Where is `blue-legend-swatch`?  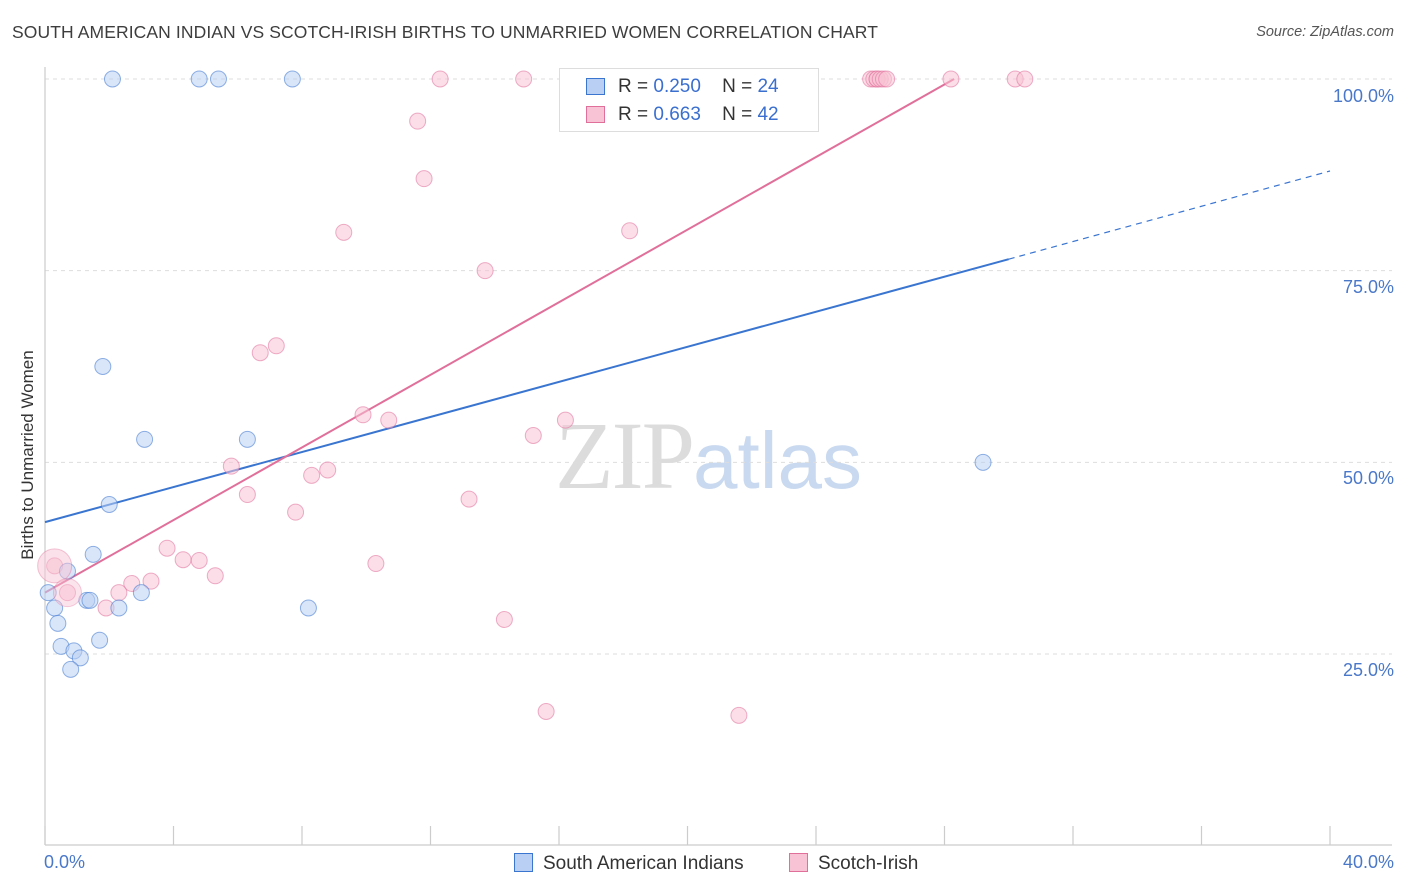 blue-legend-swatch is located at coordinates (523, 862).